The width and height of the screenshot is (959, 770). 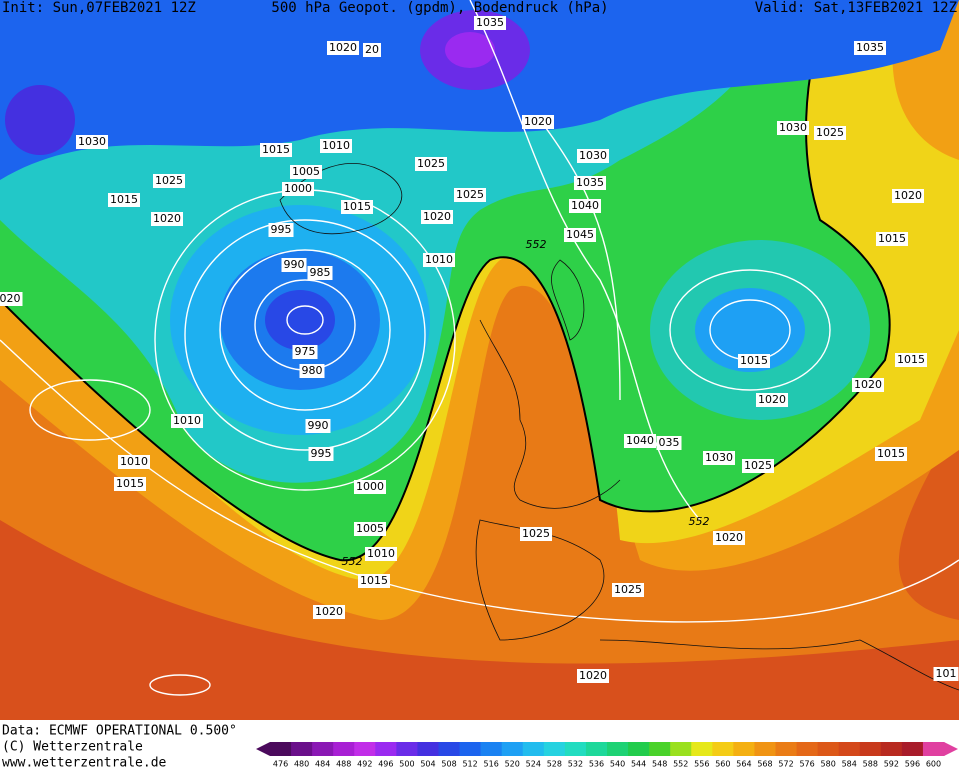 I want to click on colorbar-tick-label: 488, so click(x=343, y=764).